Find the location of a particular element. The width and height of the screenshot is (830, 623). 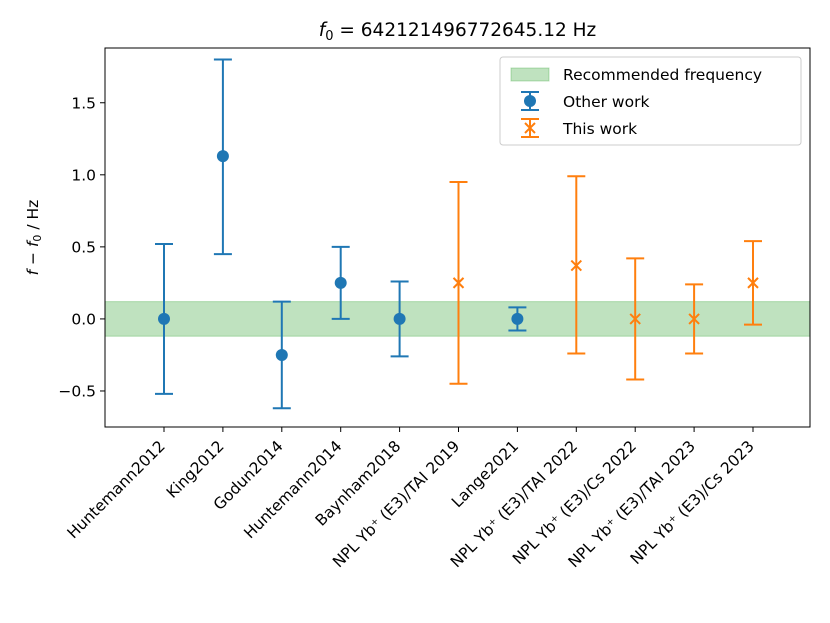

legend-other-marker is located at coordinates (530, 101).